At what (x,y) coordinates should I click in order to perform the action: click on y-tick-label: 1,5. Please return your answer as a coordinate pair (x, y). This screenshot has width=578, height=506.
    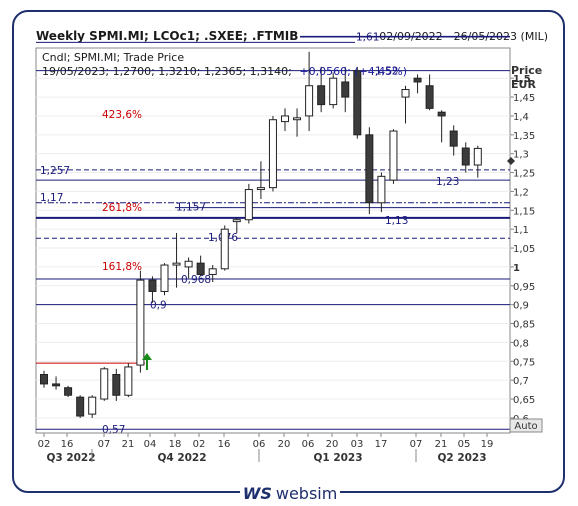
    Looking at the image, I should click on (522, 79).